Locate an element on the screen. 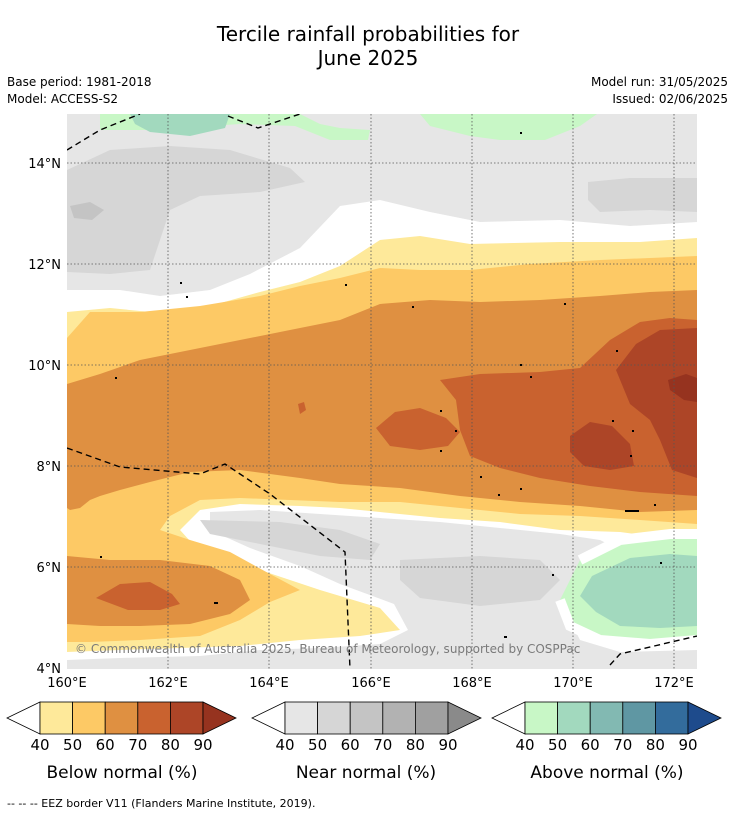 Image resolution: width=736 pixels, height=816 pixels. below-normal-70-dot is located at coordinates (302, 408).